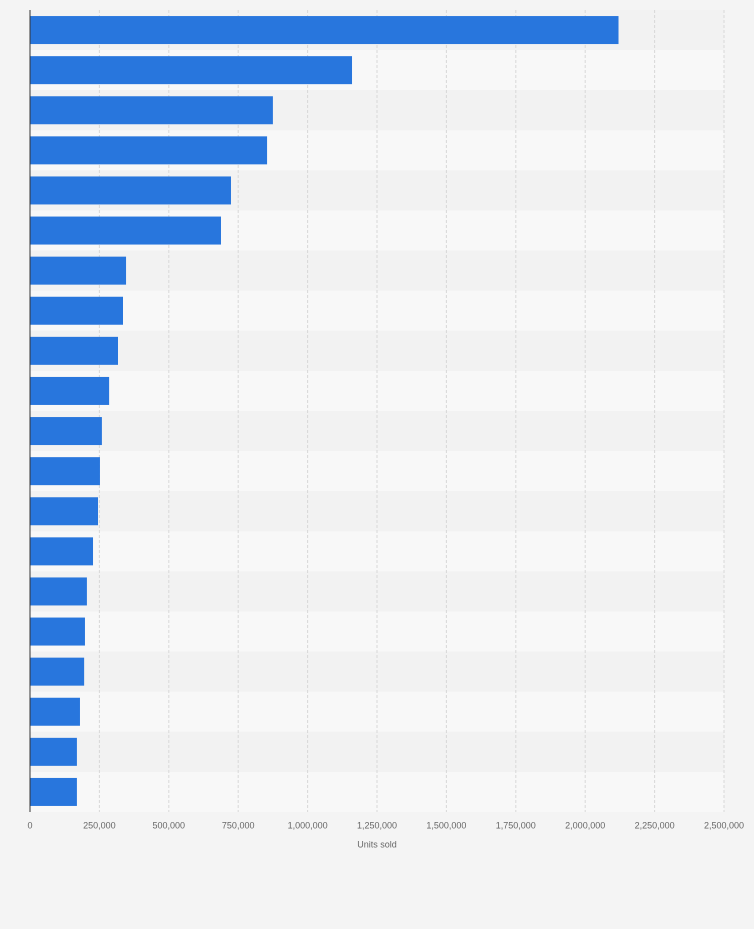 The height and width of the screenshot is (929, 754). I want to click on x-tick-label: 250,000, so click(99, 825).